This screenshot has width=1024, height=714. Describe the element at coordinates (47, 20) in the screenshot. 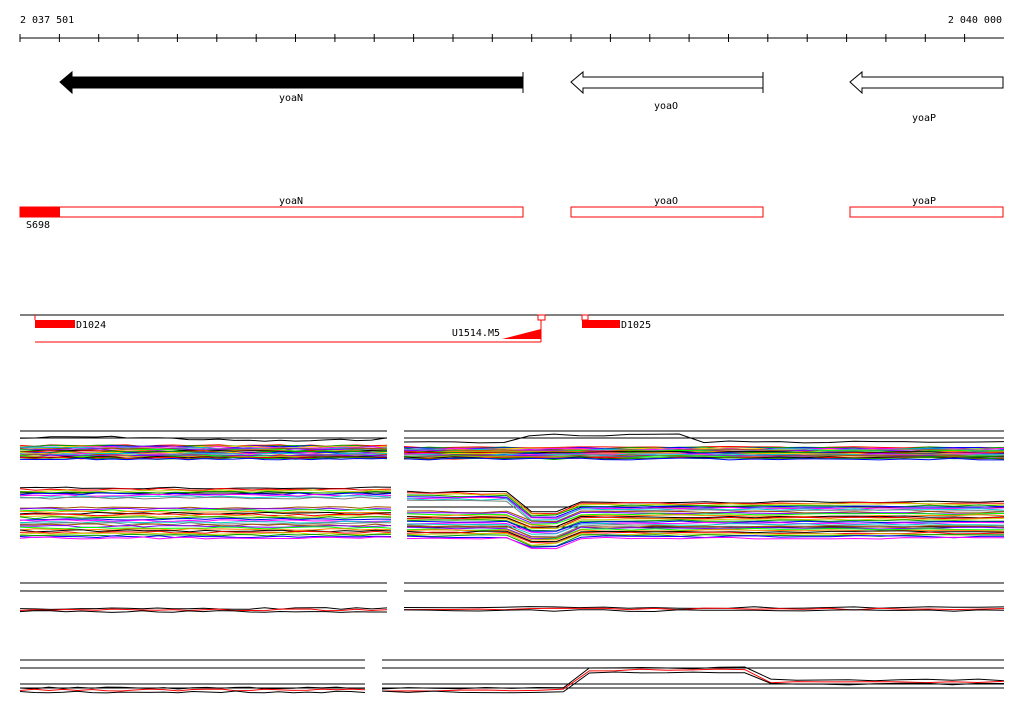

I see `ruler-start-label: 2 037 501` at that location.